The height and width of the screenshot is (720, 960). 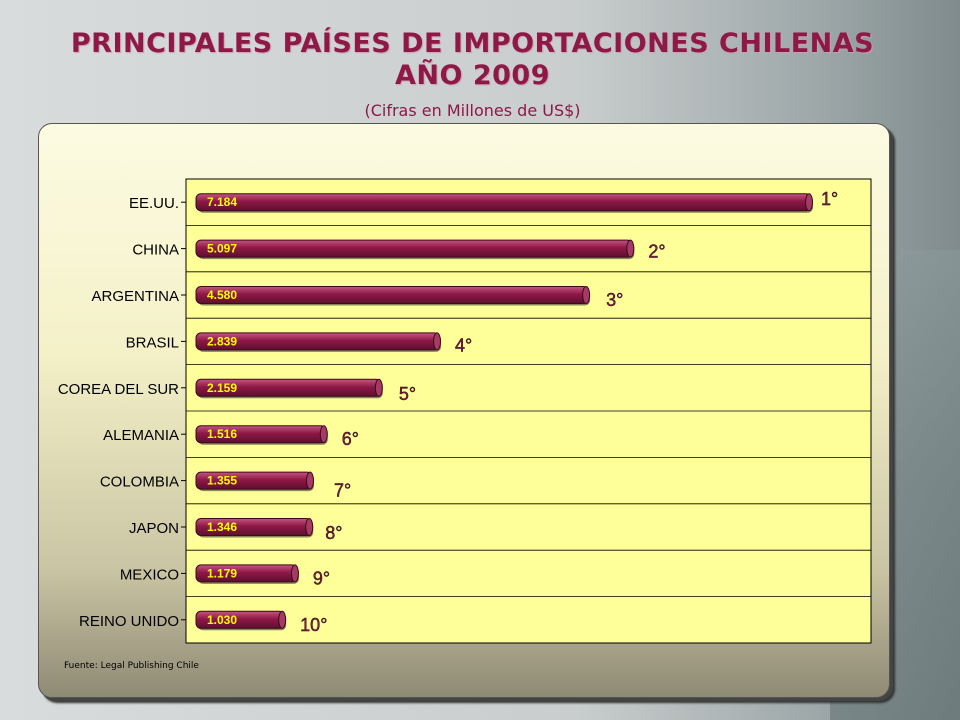 What do you see at coordinates (222, 388) in the screenshot?
I see `value-label: 2.159` at bounding box center [222, 388].